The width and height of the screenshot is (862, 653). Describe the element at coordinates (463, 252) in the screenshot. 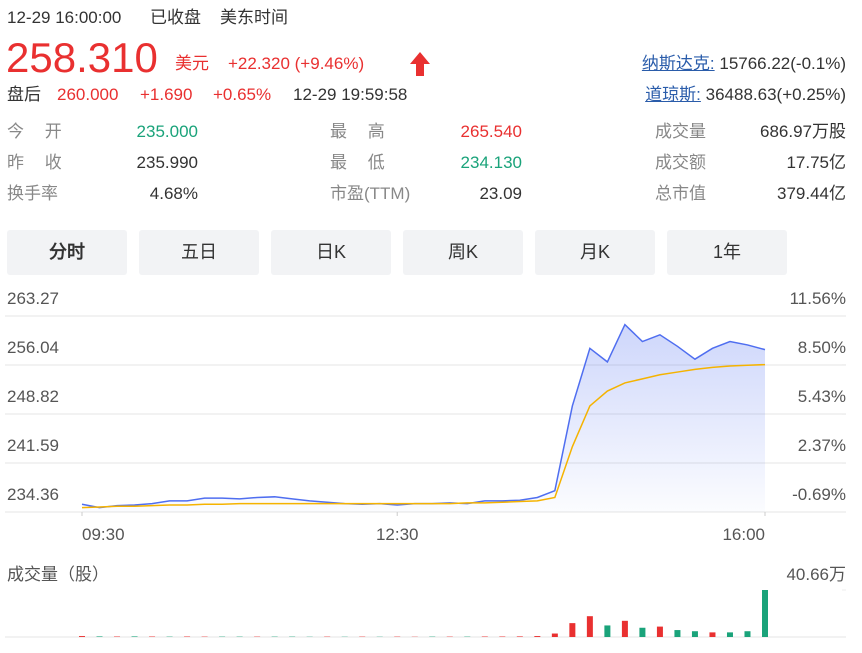

I see `tab: 周K` at that location.